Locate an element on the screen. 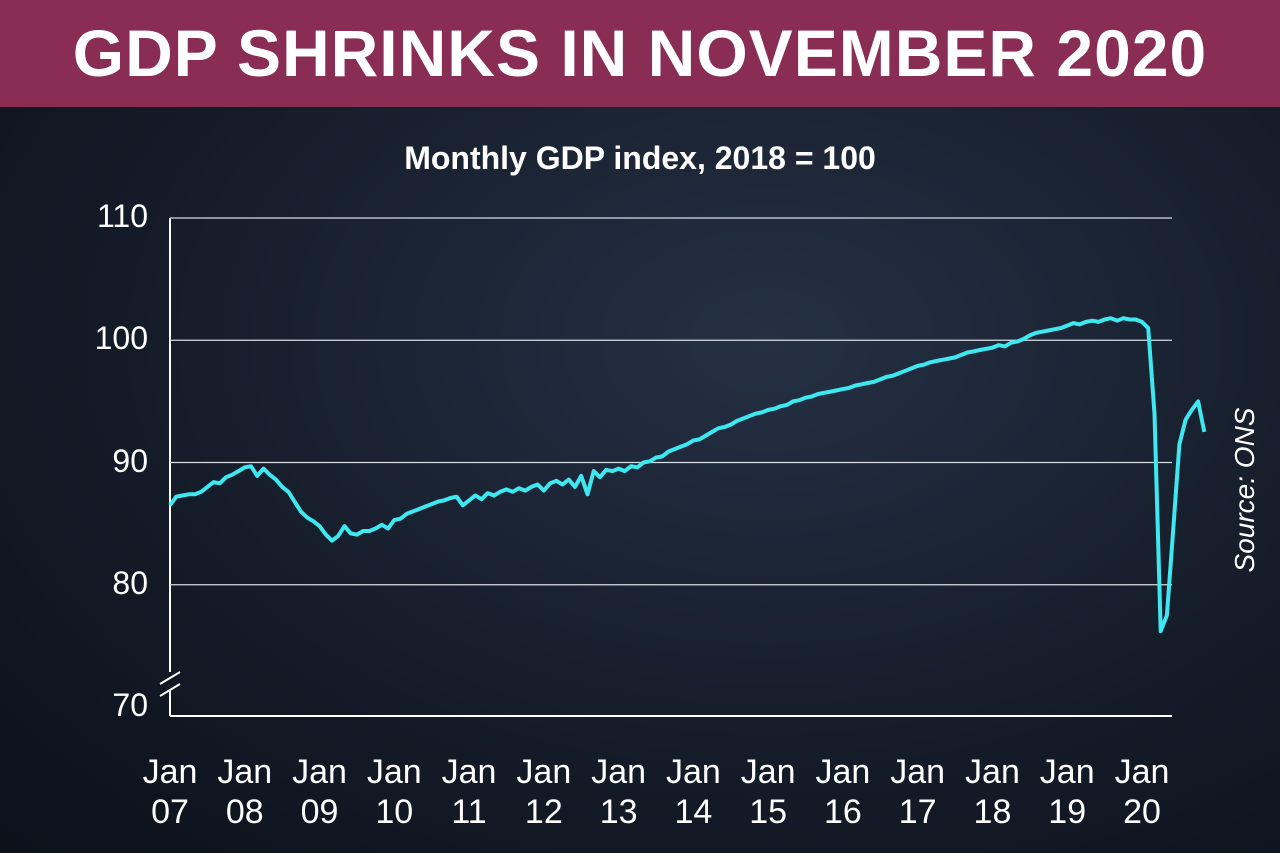  y-tick-label: 110 is located at coordinates (122, 216).